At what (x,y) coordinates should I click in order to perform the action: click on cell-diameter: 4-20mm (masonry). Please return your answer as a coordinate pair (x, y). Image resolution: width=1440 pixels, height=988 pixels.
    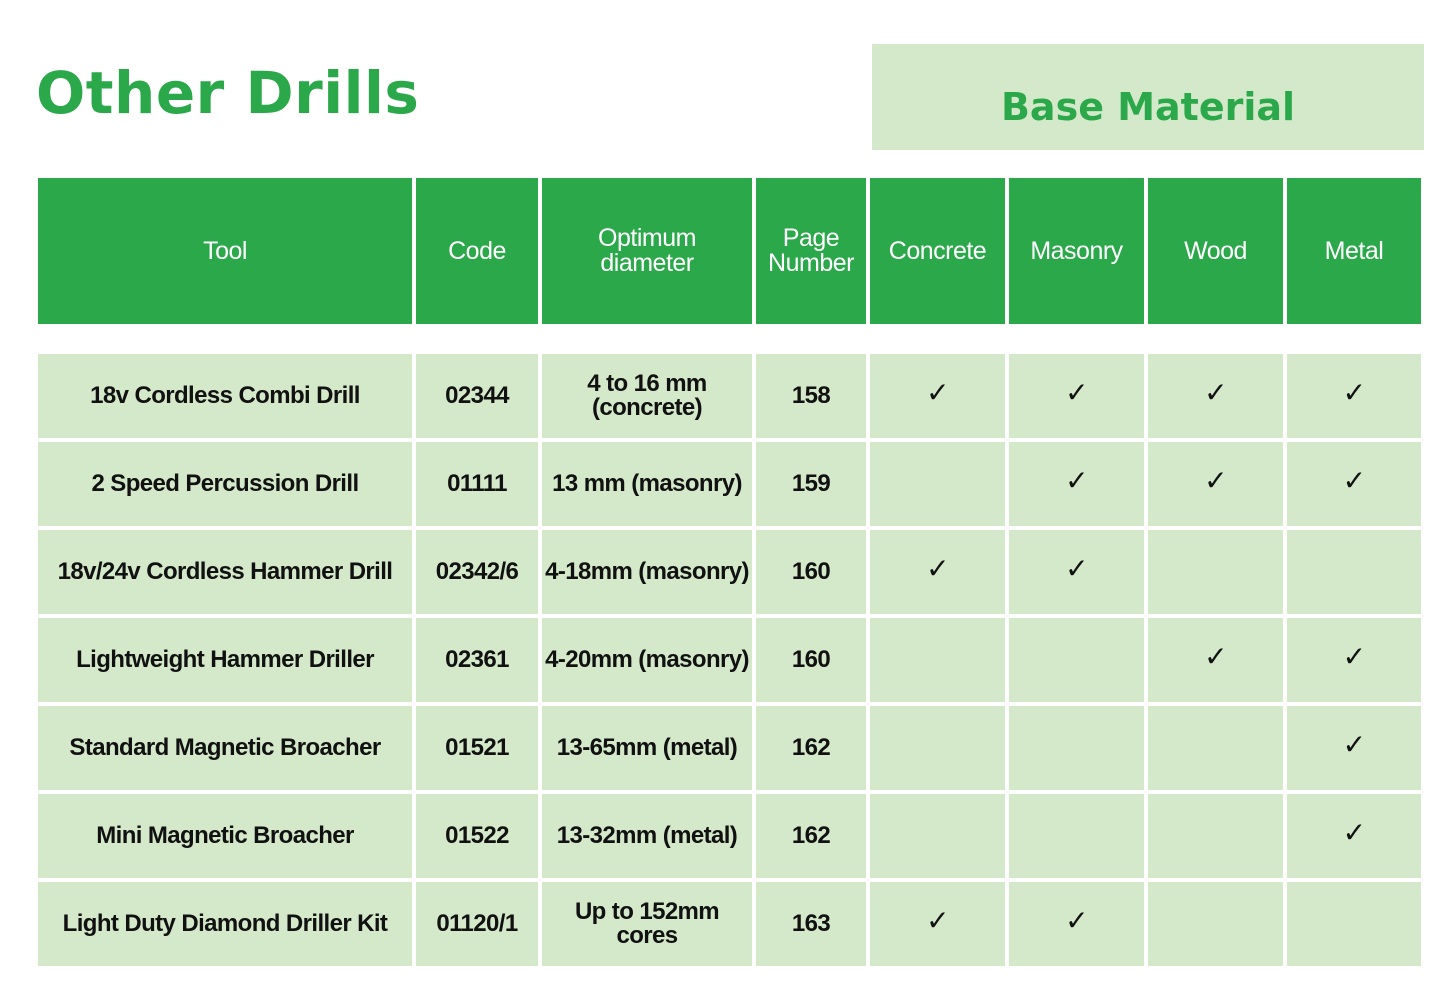
    Looking at the image, I should click on (647, 660).